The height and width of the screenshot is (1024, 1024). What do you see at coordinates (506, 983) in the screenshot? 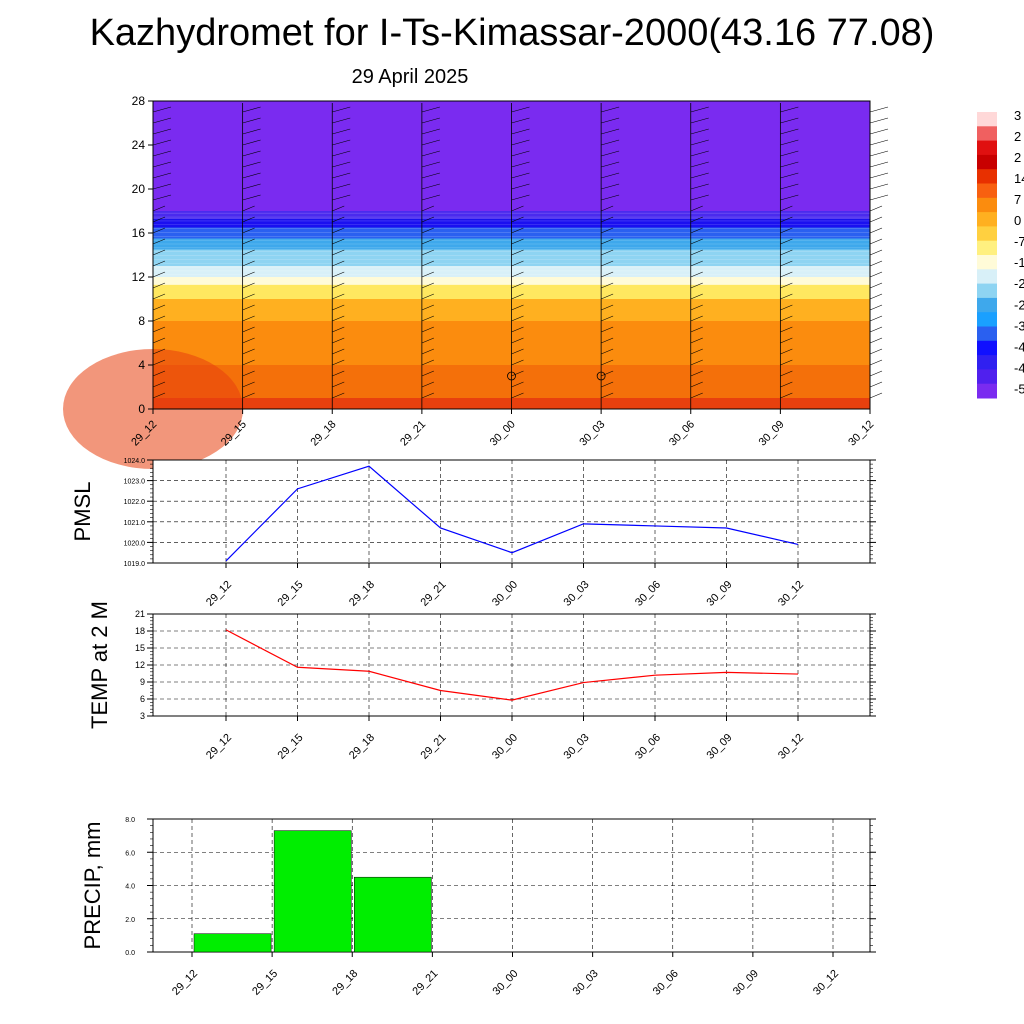
I see `x-tick-label: 30_00` at bounding box center [506, 983].